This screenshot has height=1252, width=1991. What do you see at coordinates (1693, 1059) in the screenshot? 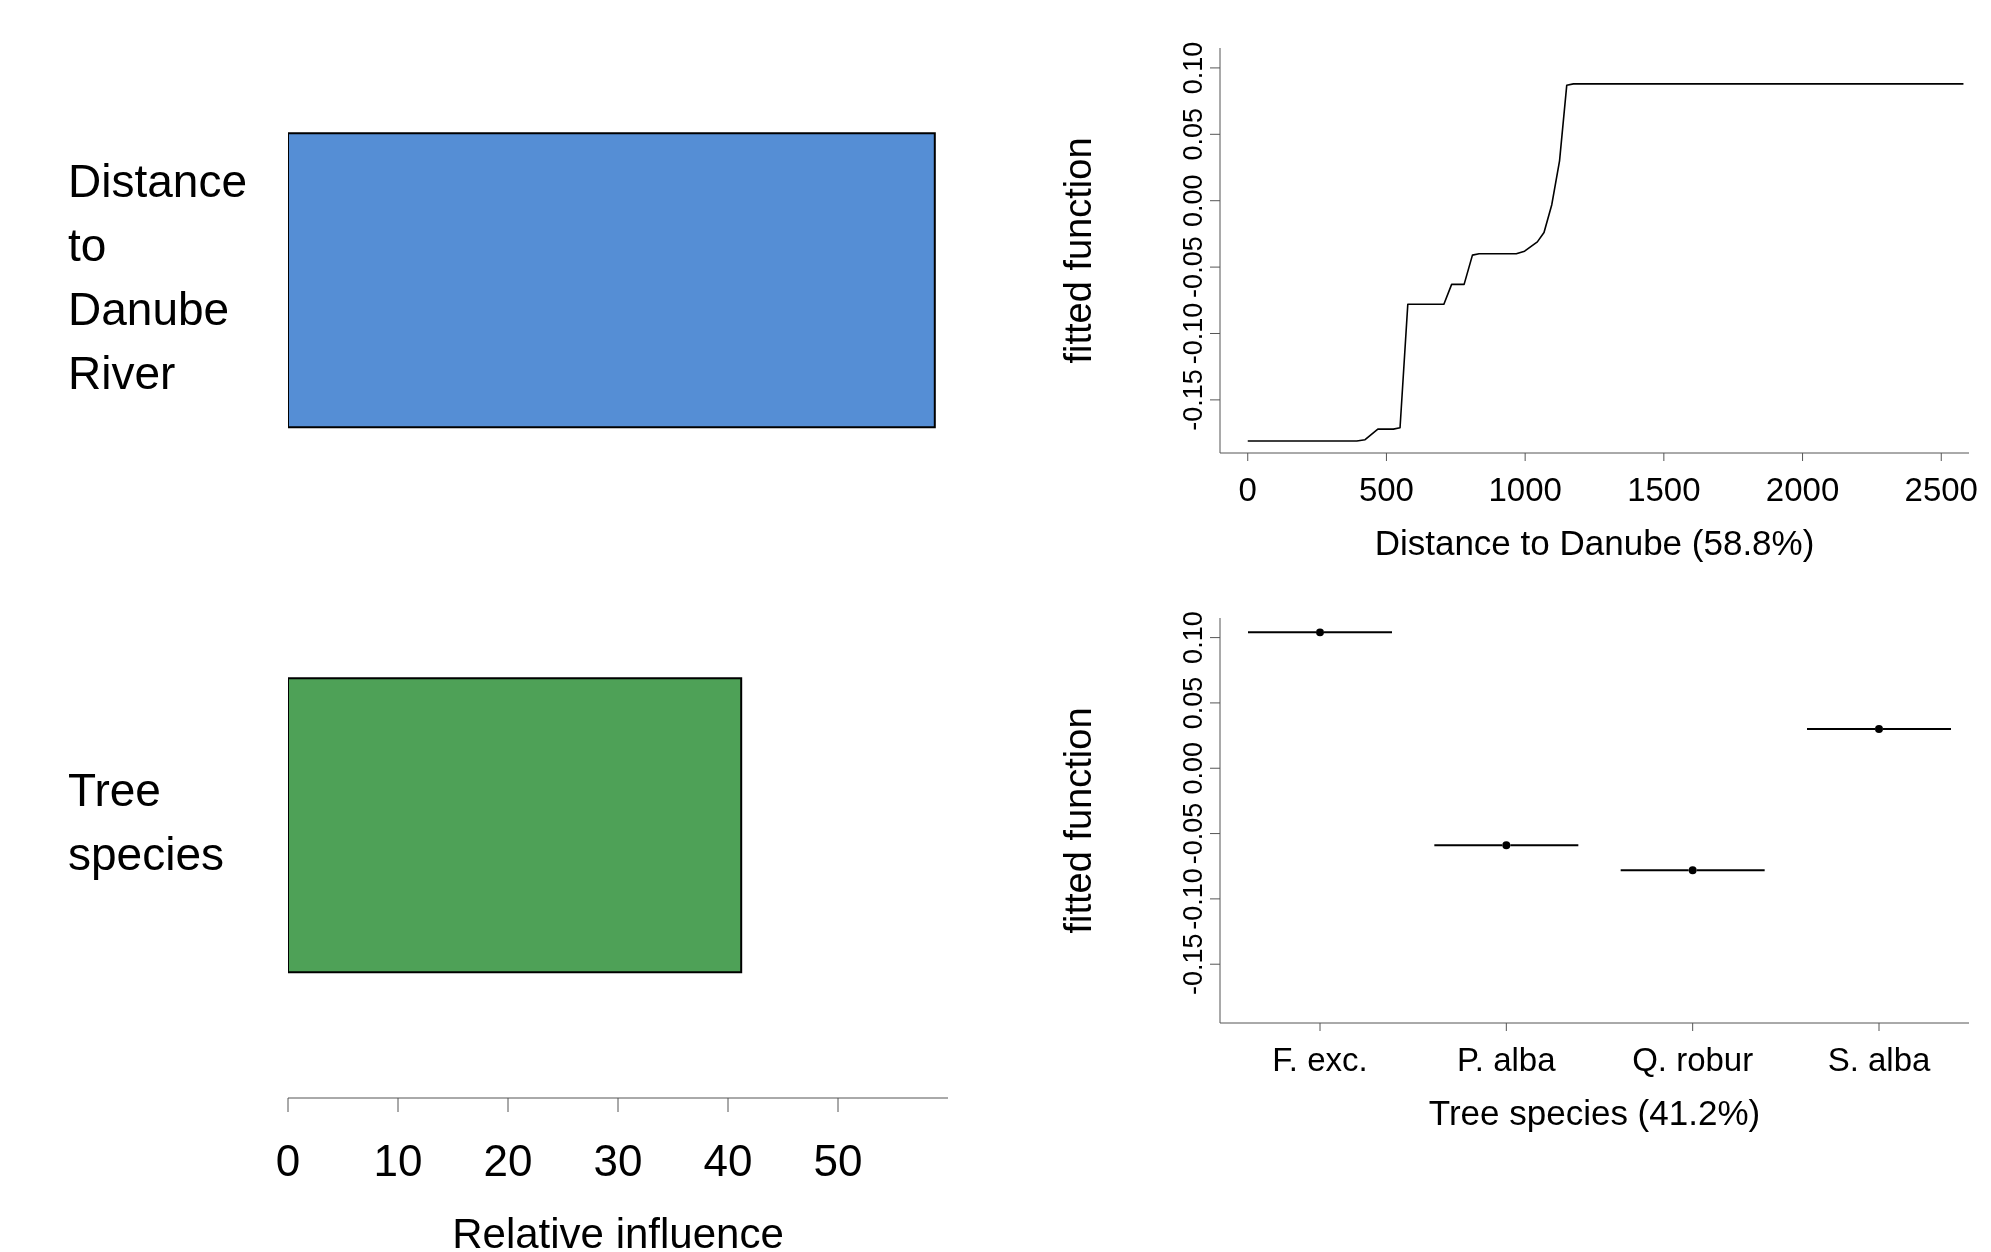
I see `x-tick-label: Q. robur` at bounding box center [1693, 1059].